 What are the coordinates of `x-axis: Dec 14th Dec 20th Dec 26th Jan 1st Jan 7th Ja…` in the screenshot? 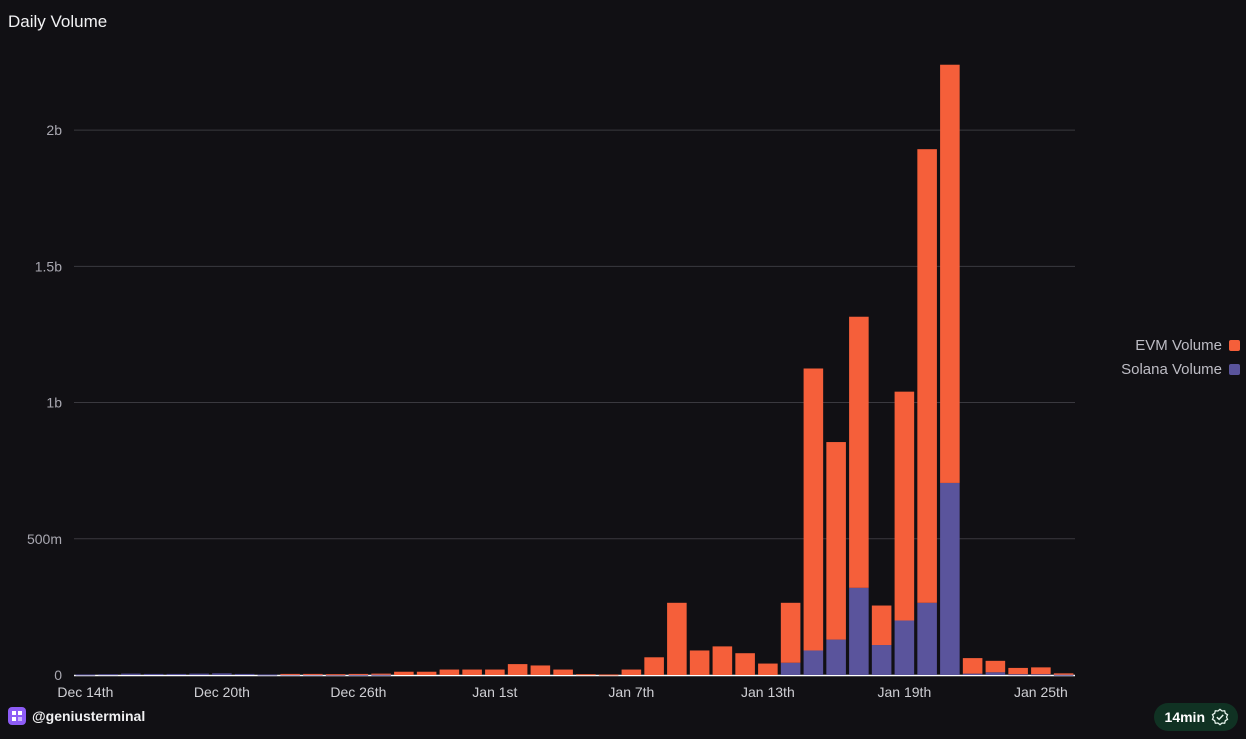 It's located at (562, 692).